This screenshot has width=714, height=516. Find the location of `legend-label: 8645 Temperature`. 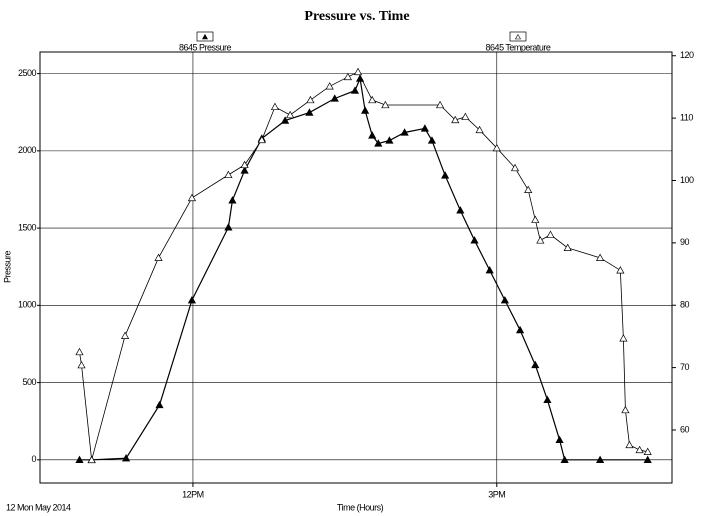

legend-label: 8645 Temperature is located at coordinates (518, 47).